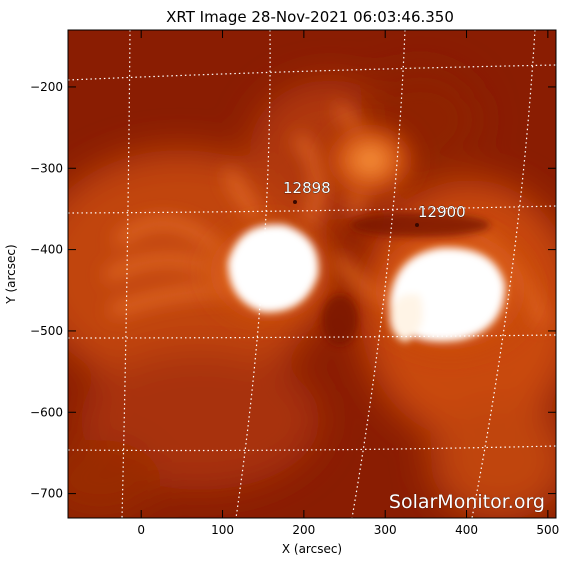 The image size is (564, 564). Describe the element at coordinates (385, 530) in the screenshot. I see `x-tick-label: 300` at that location.